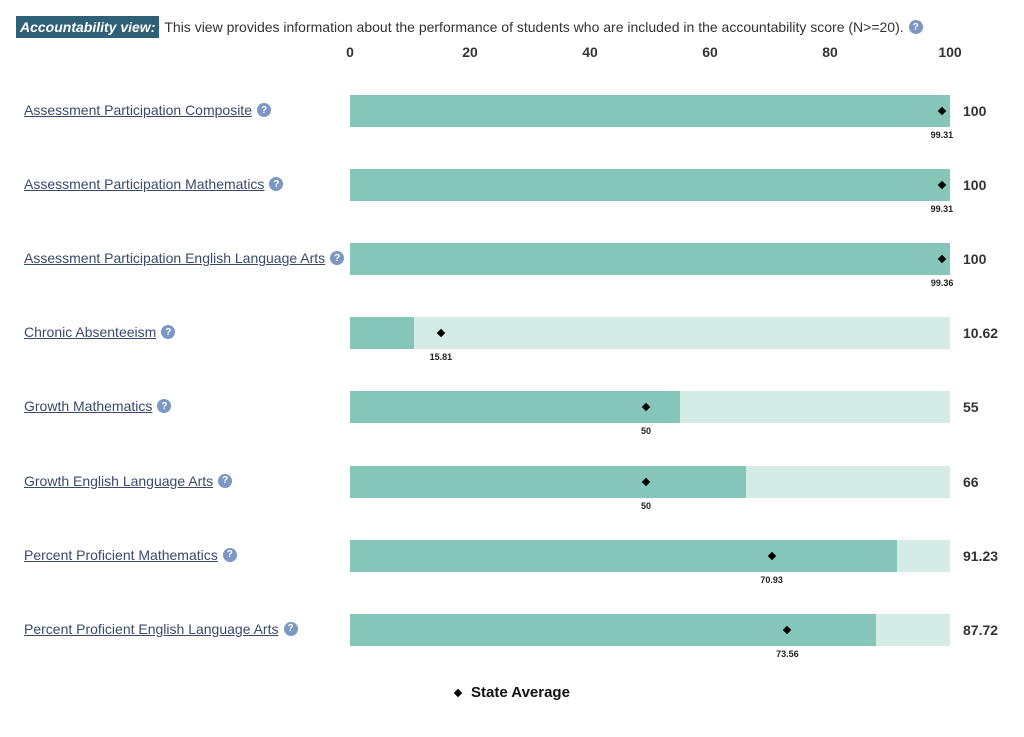  Describe the element at coordinates (441, 333) in the screenshot. I see `state-average-marker` at that location.